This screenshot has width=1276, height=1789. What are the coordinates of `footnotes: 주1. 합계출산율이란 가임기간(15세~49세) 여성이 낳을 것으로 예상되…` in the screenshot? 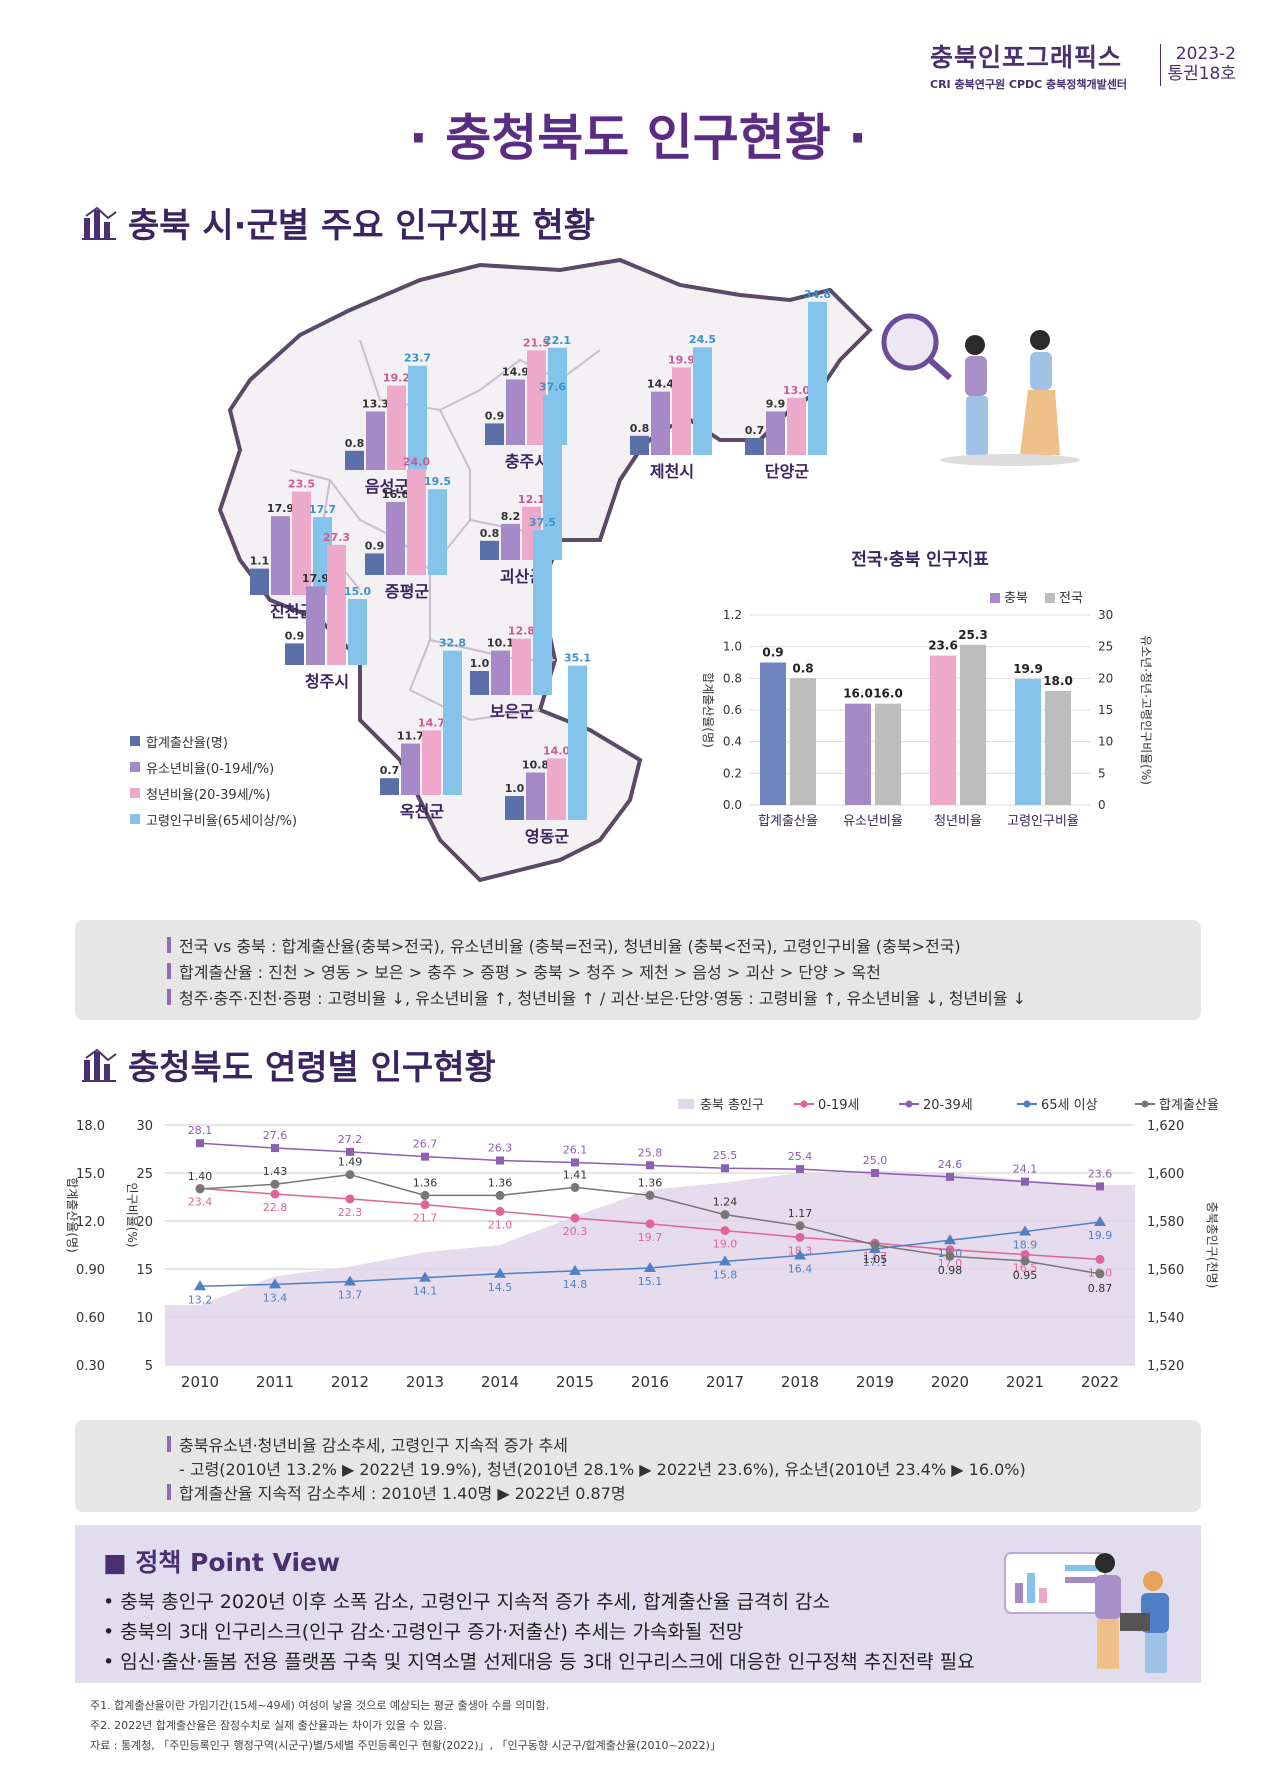 It's located at (405, 1727).